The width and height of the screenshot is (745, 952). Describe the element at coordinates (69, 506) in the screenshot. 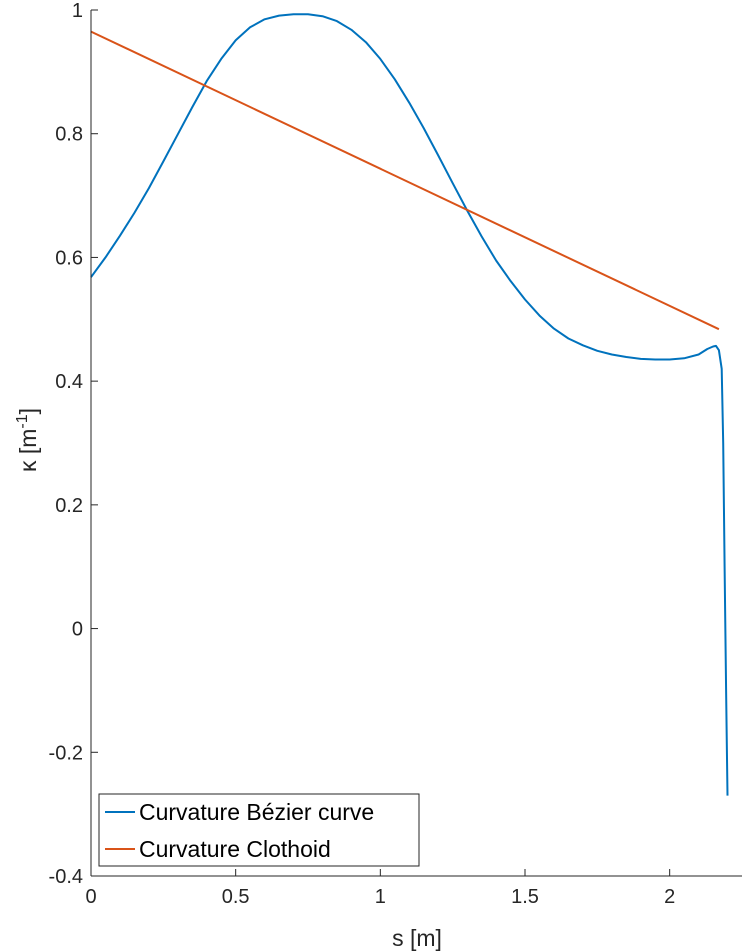

I see `y-tick-label: 0.2` at that location.